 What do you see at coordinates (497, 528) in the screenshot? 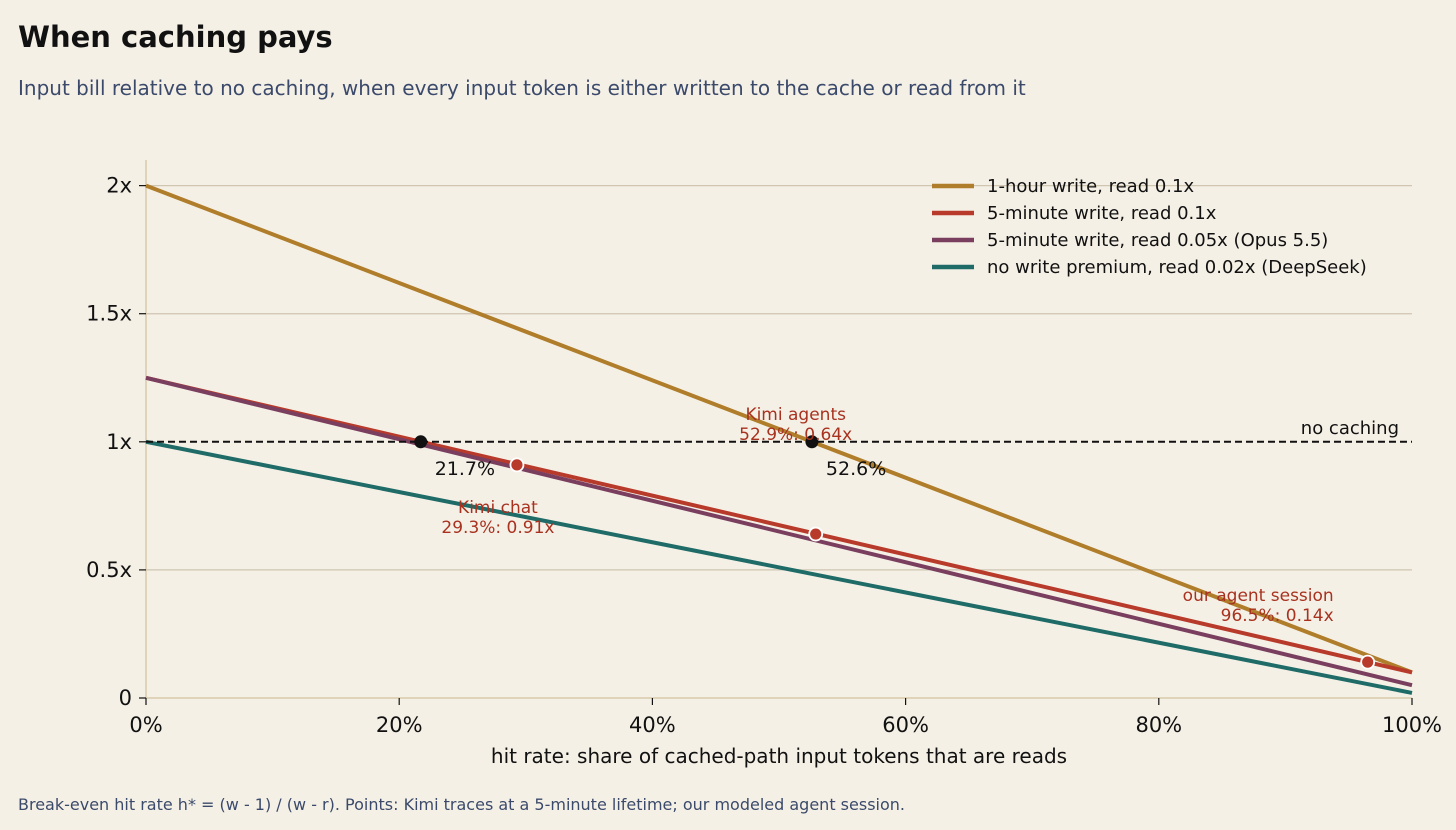
I see `point-value-label-0: 29.3%: 0.91x` at bounding box center [497, 528].